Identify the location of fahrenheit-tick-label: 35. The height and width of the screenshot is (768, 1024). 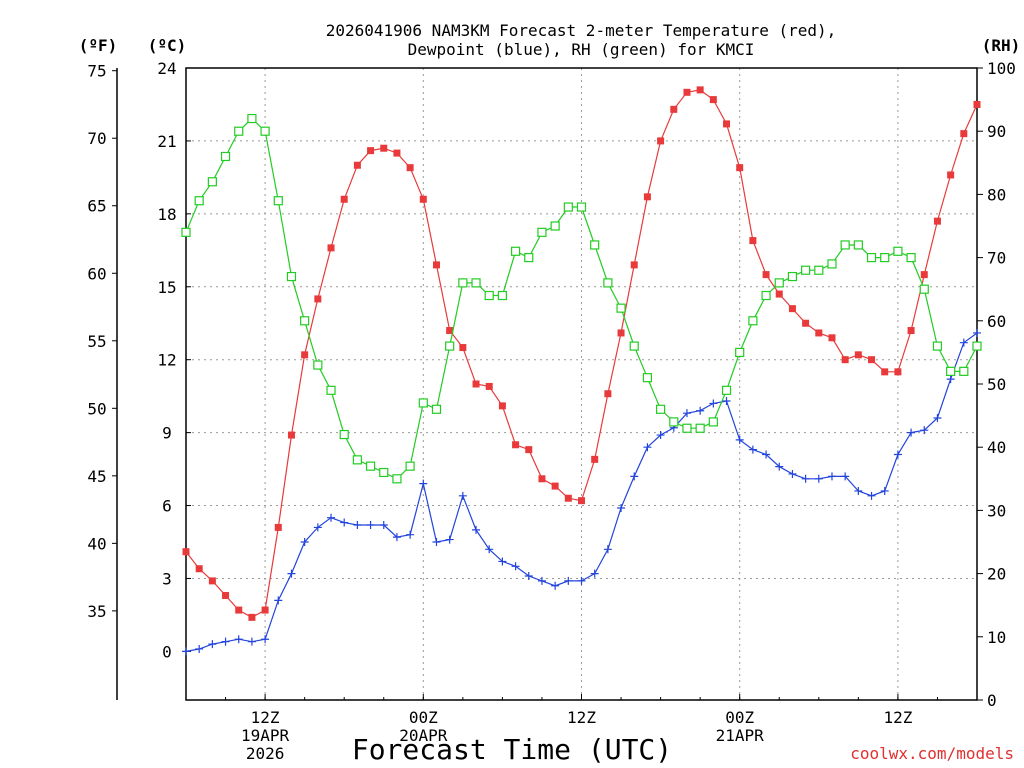
(96, 611).